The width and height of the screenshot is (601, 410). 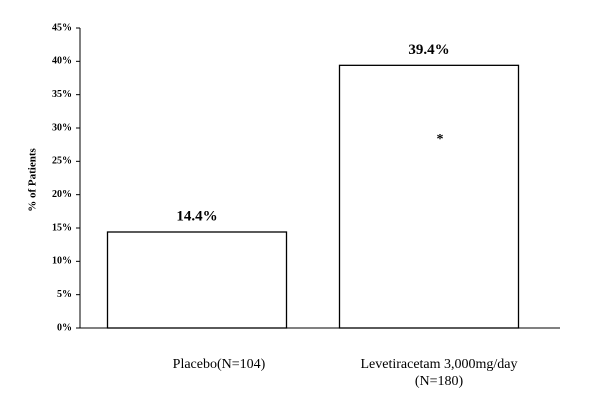 What do you see at coordinates (64, 294) in the screenshot?
I see `y-tick-label: 5%` at bounding box center [64, 294].